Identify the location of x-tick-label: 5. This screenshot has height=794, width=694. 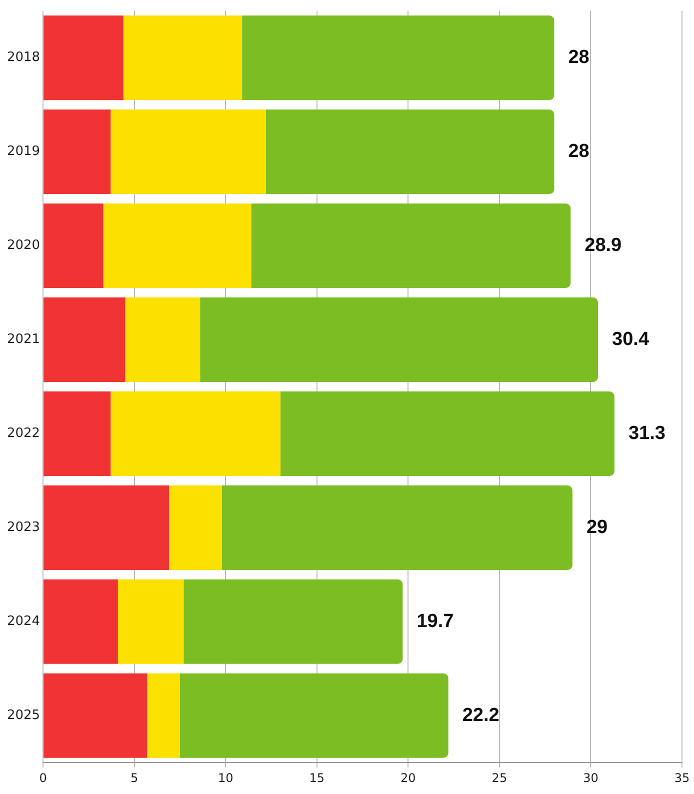
(134, 777).